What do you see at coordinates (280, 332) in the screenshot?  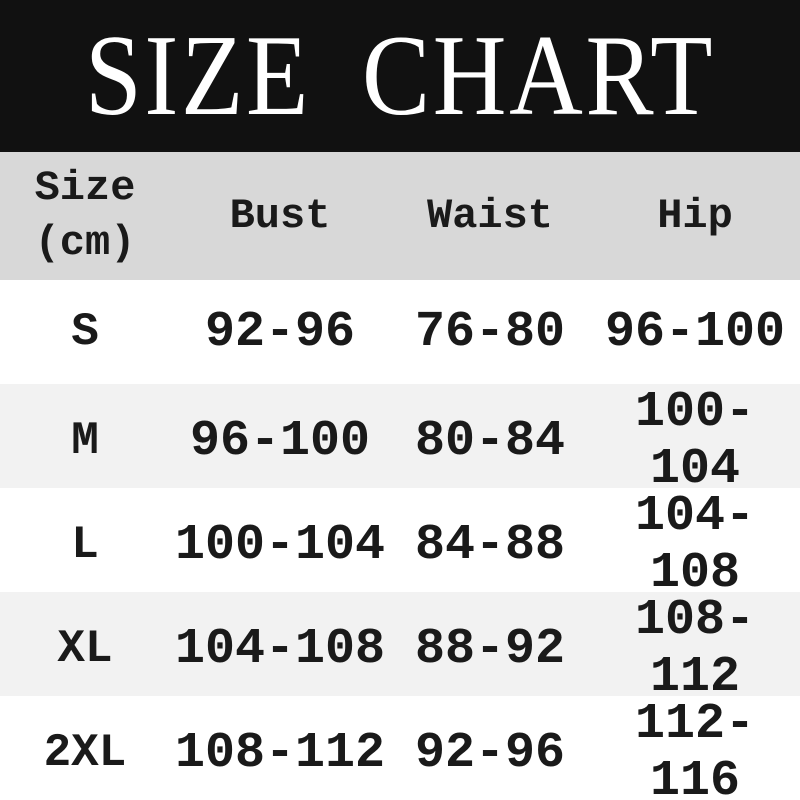 I see `cell-bust: 92-96` at bounding box center [280, 332].